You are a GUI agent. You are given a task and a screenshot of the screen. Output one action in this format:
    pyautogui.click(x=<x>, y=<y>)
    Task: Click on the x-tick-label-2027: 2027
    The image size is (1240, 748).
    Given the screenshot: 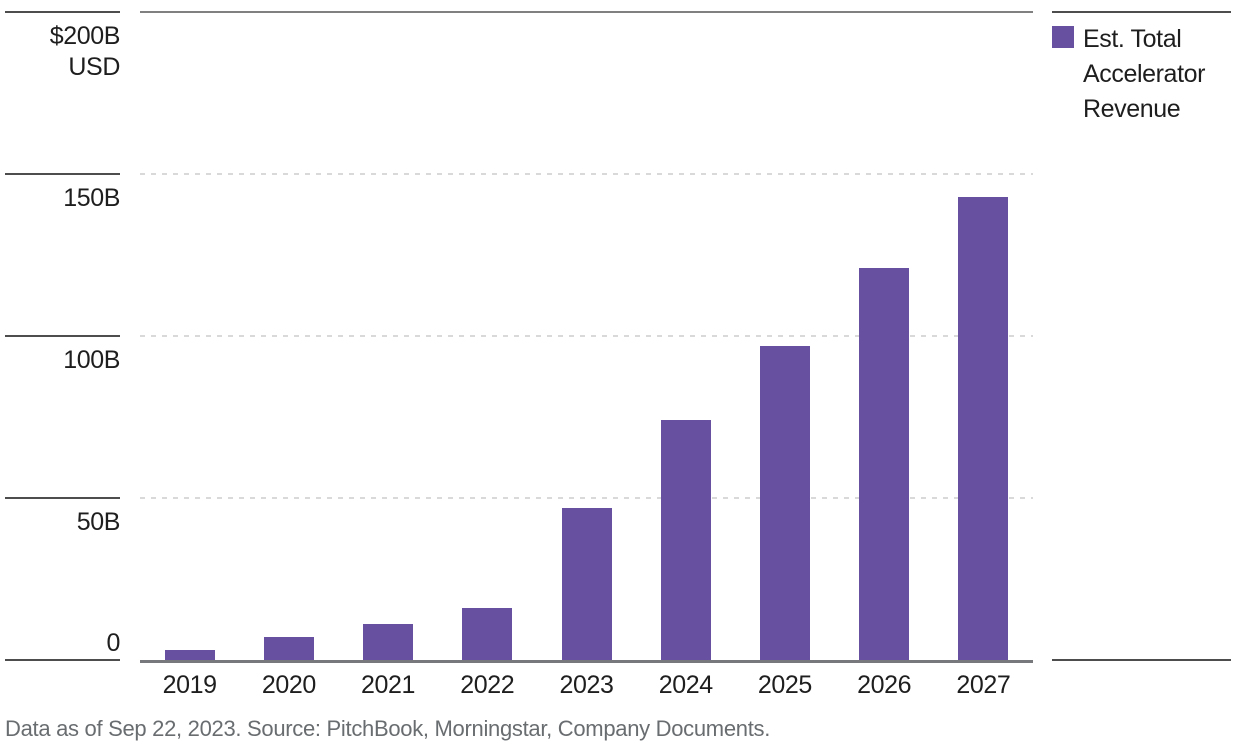 What is the action you would take?
    pyautogui.click(x=983, y=685)
    